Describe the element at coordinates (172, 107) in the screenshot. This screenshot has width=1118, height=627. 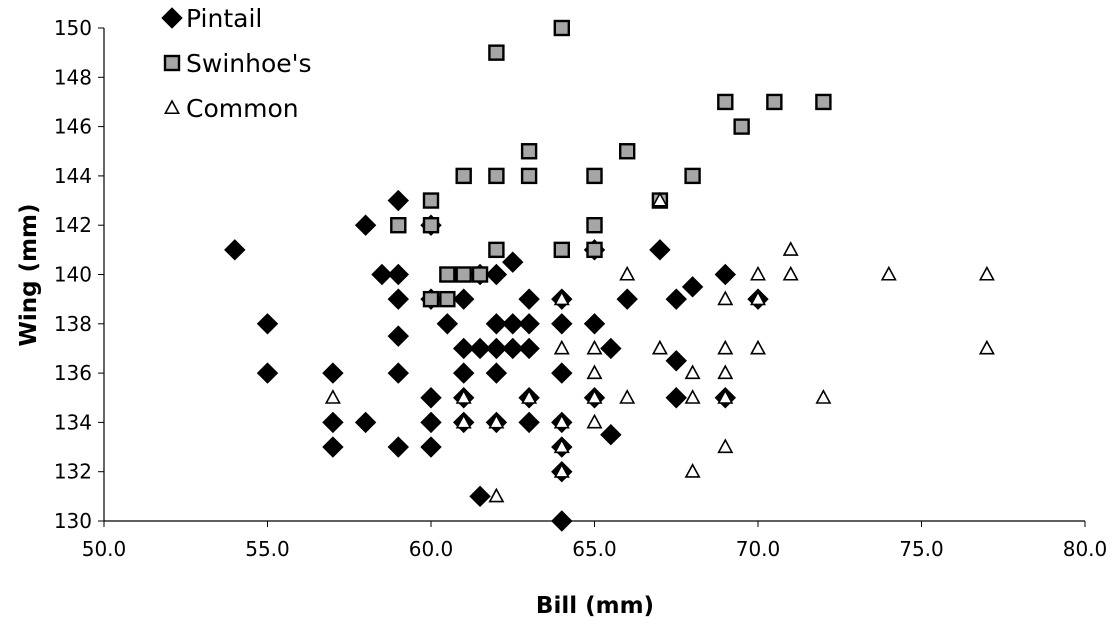
I see `legend-marker-triangle` at that location.